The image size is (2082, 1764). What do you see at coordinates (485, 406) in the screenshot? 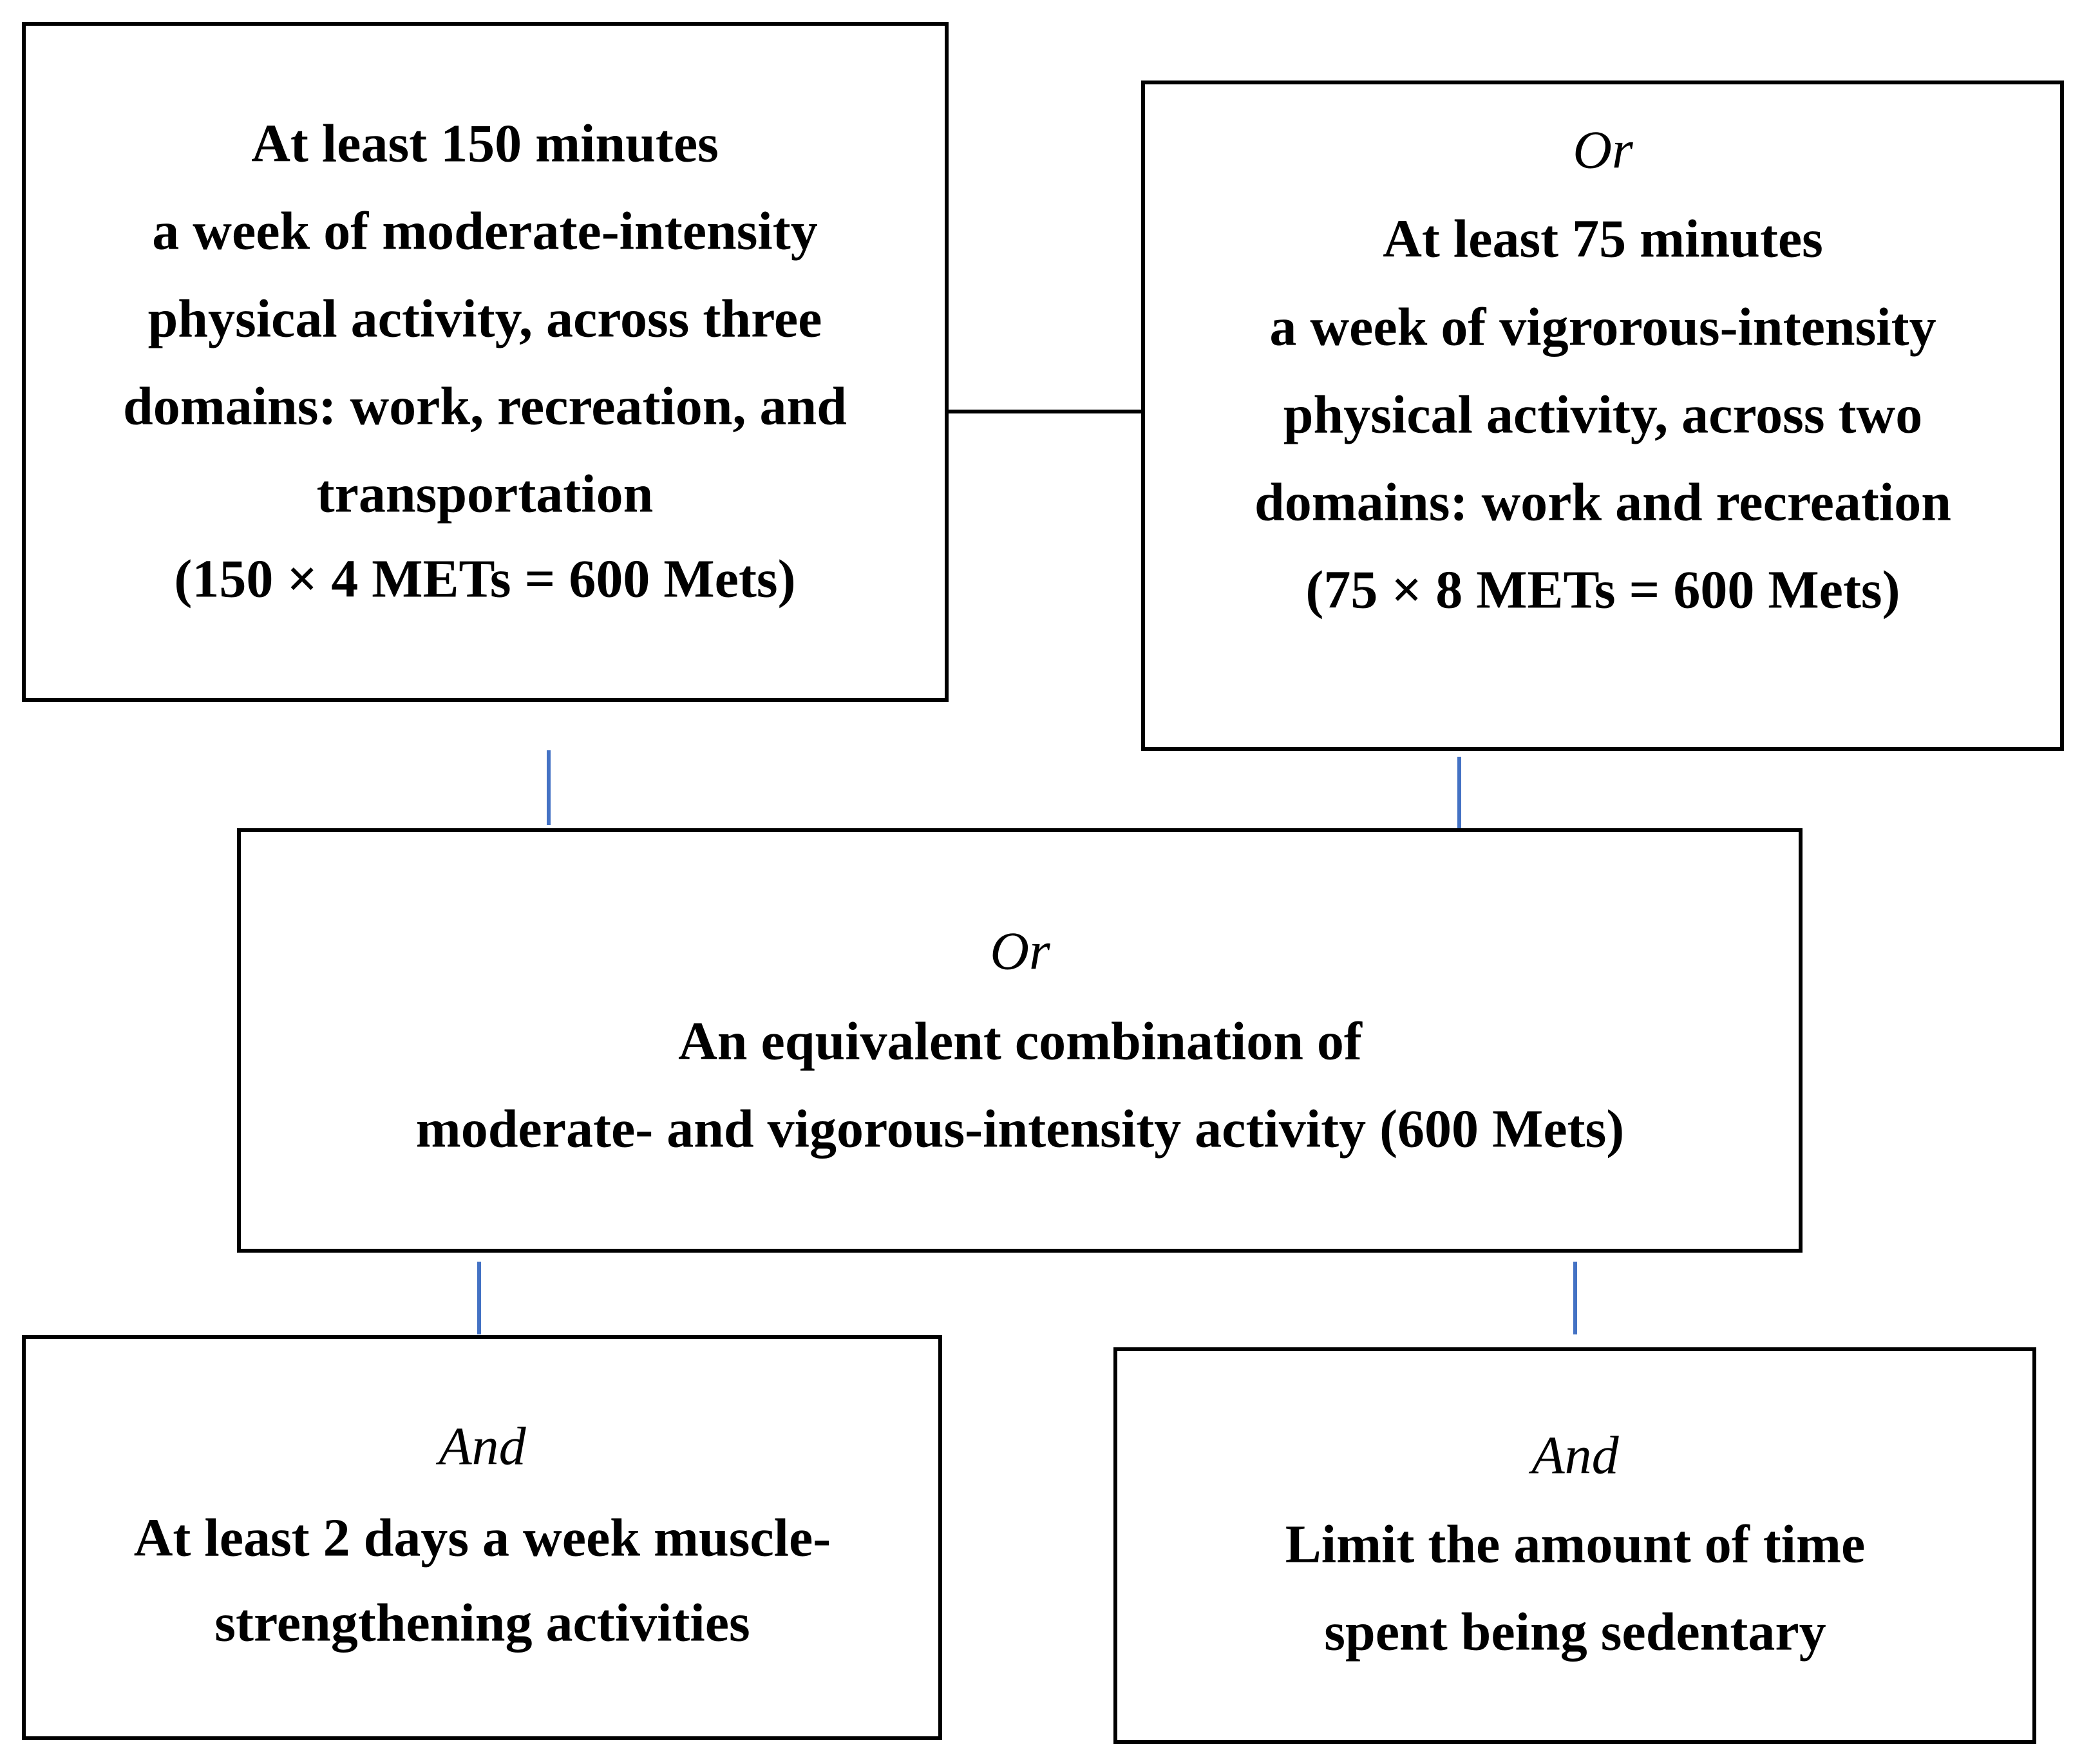
I see `box-text: domains: work, recreation, and` at bounding box center [485, 406].